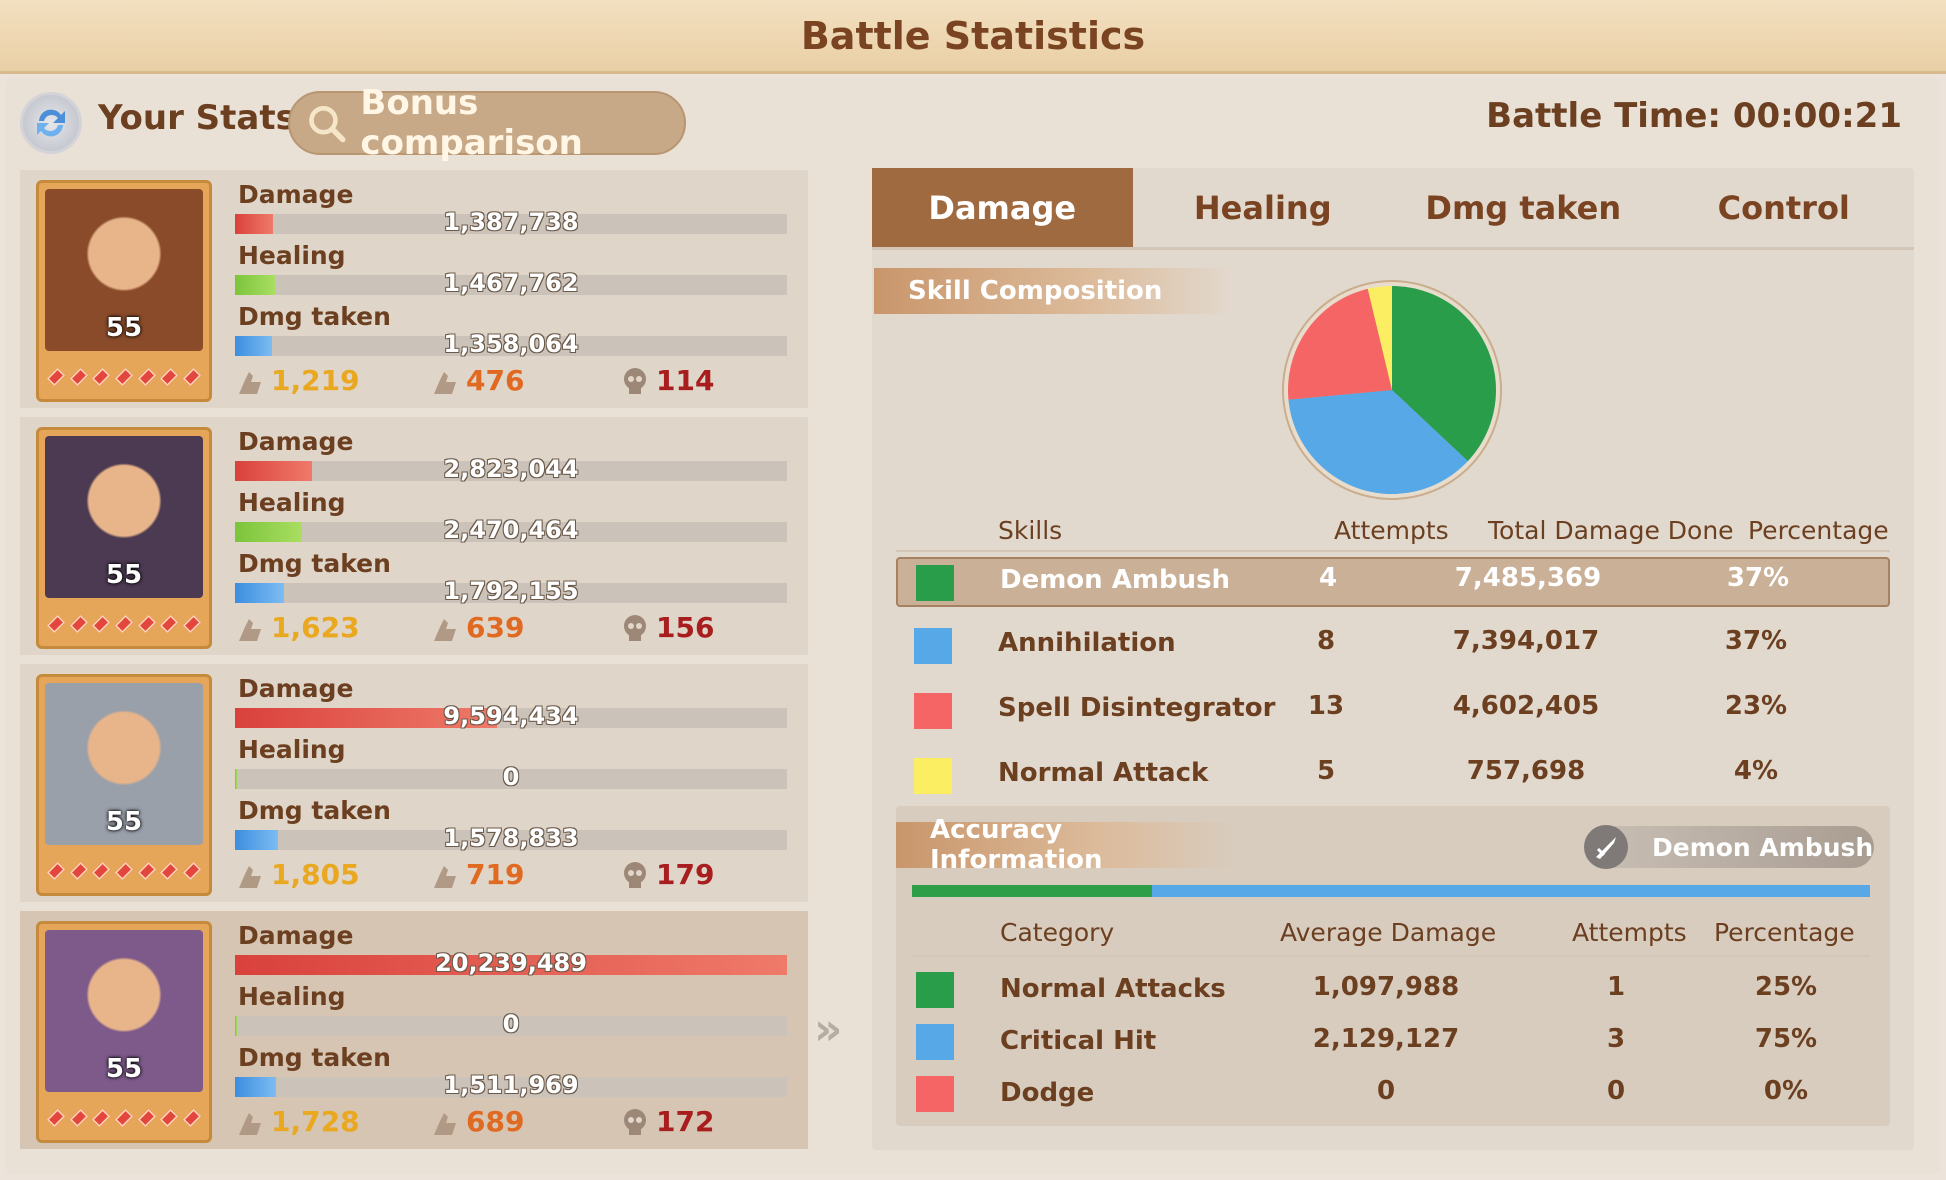  Describe the element at coordinates (495, 1121) in the screenshot. I see `assists-value: 689` at that location.